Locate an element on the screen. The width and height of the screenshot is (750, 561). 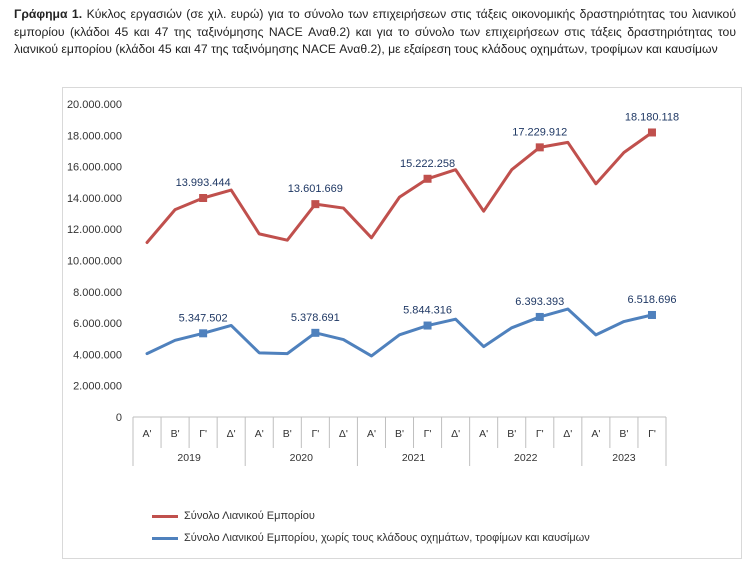
legend-item-total: Σύνολο Λιανικού Εμπορίου is located at coordinates (233, 516).